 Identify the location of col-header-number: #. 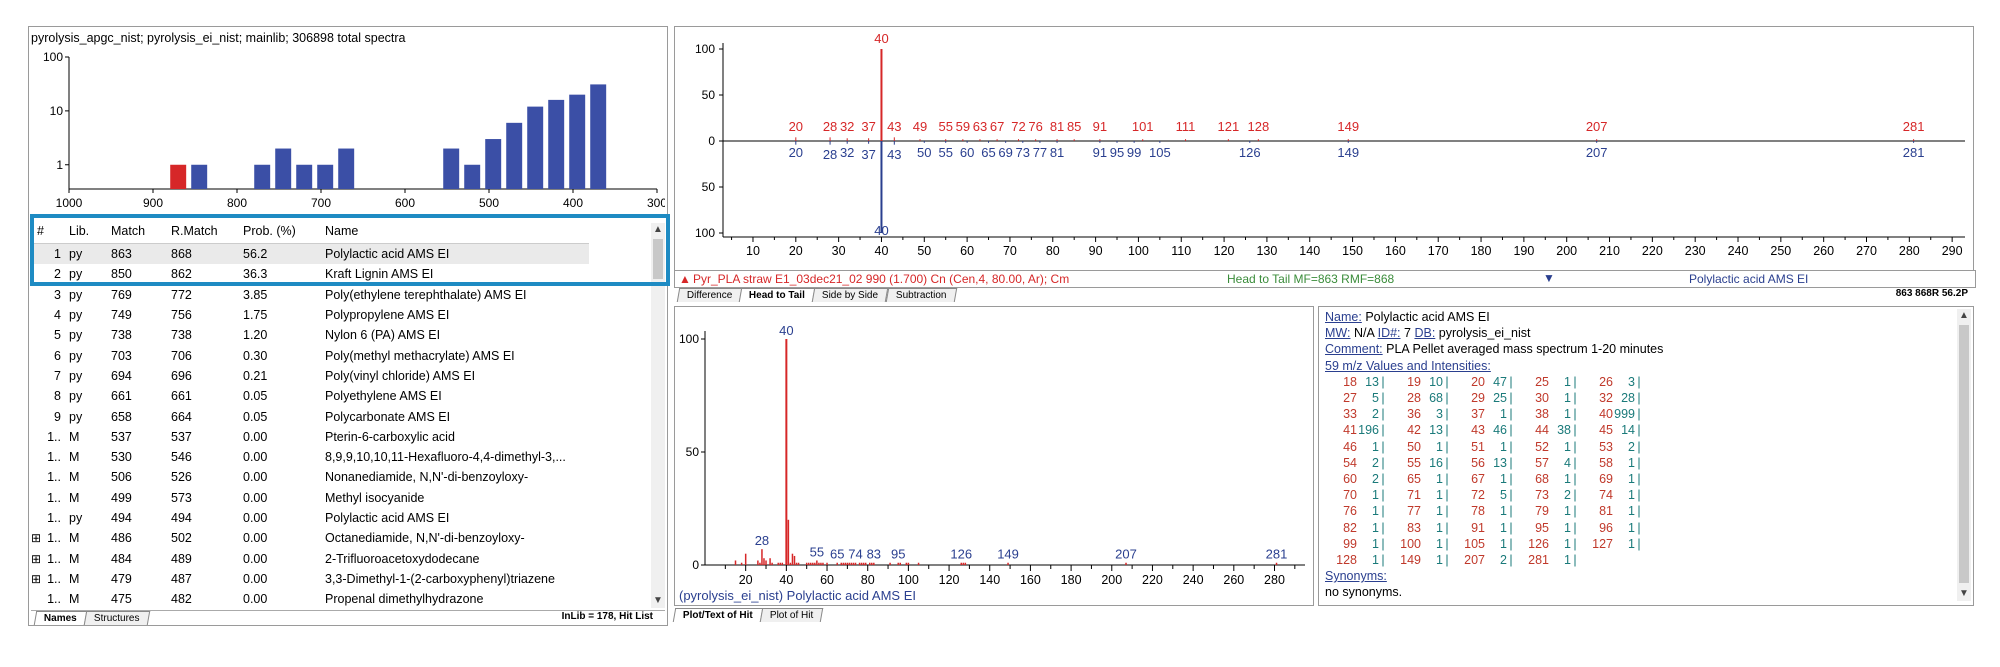
(49, 231).